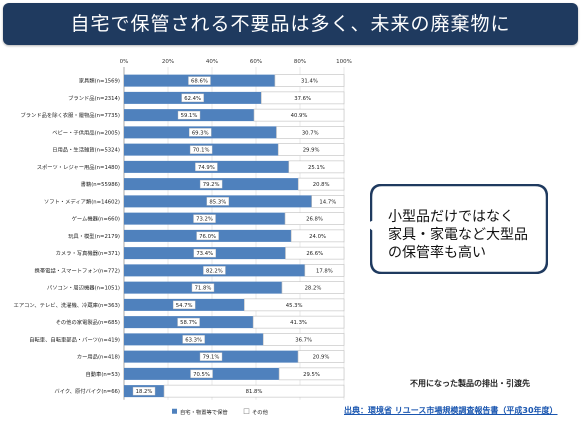  What do you see at coordinates (74, 339) in the screenshot?
I see `category-label: 自転車、自転車部品・パーツ(n=419)` at bounding box center [74, 339].